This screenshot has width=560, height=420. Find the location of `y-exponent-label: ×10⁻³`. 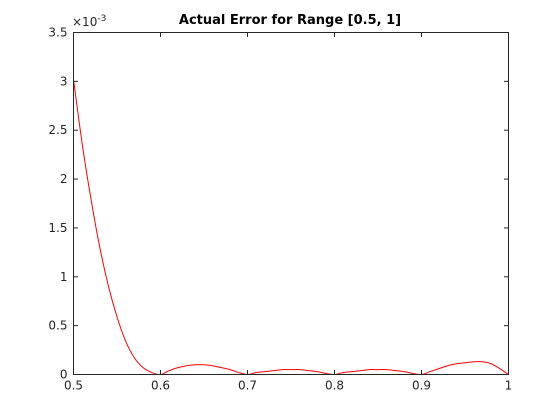

y-exponent-label: ×10⁻³ is located at coordinates (89, 21).